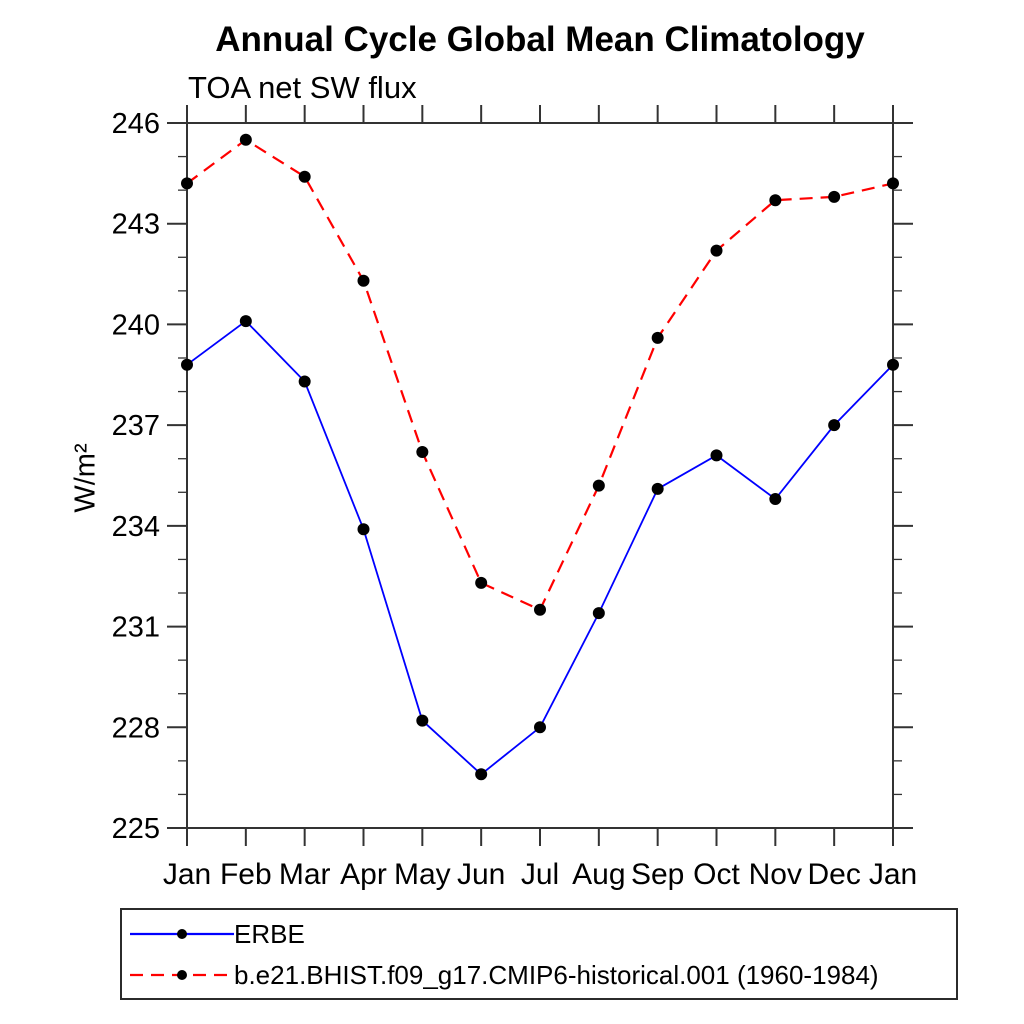 This screenshot has height=1024, width=1024. What do you see at coordinates (136, 225) in the screenshot?
I see `y-tick-label: 243` at bounding box center [136, 225].